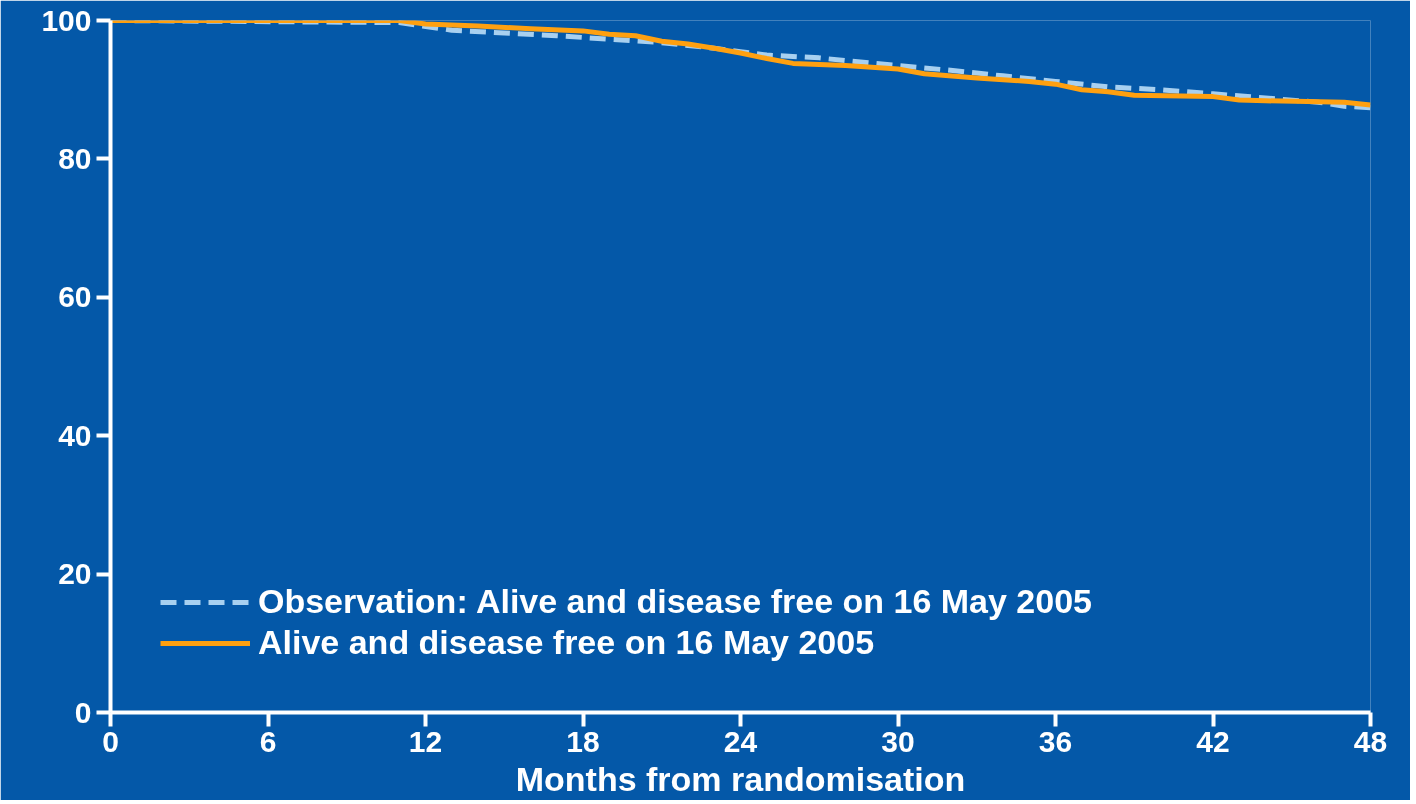  Describe the element at coordinates (1213, 741) in the screenshot. I see `x-tick-label: 42` at that location.